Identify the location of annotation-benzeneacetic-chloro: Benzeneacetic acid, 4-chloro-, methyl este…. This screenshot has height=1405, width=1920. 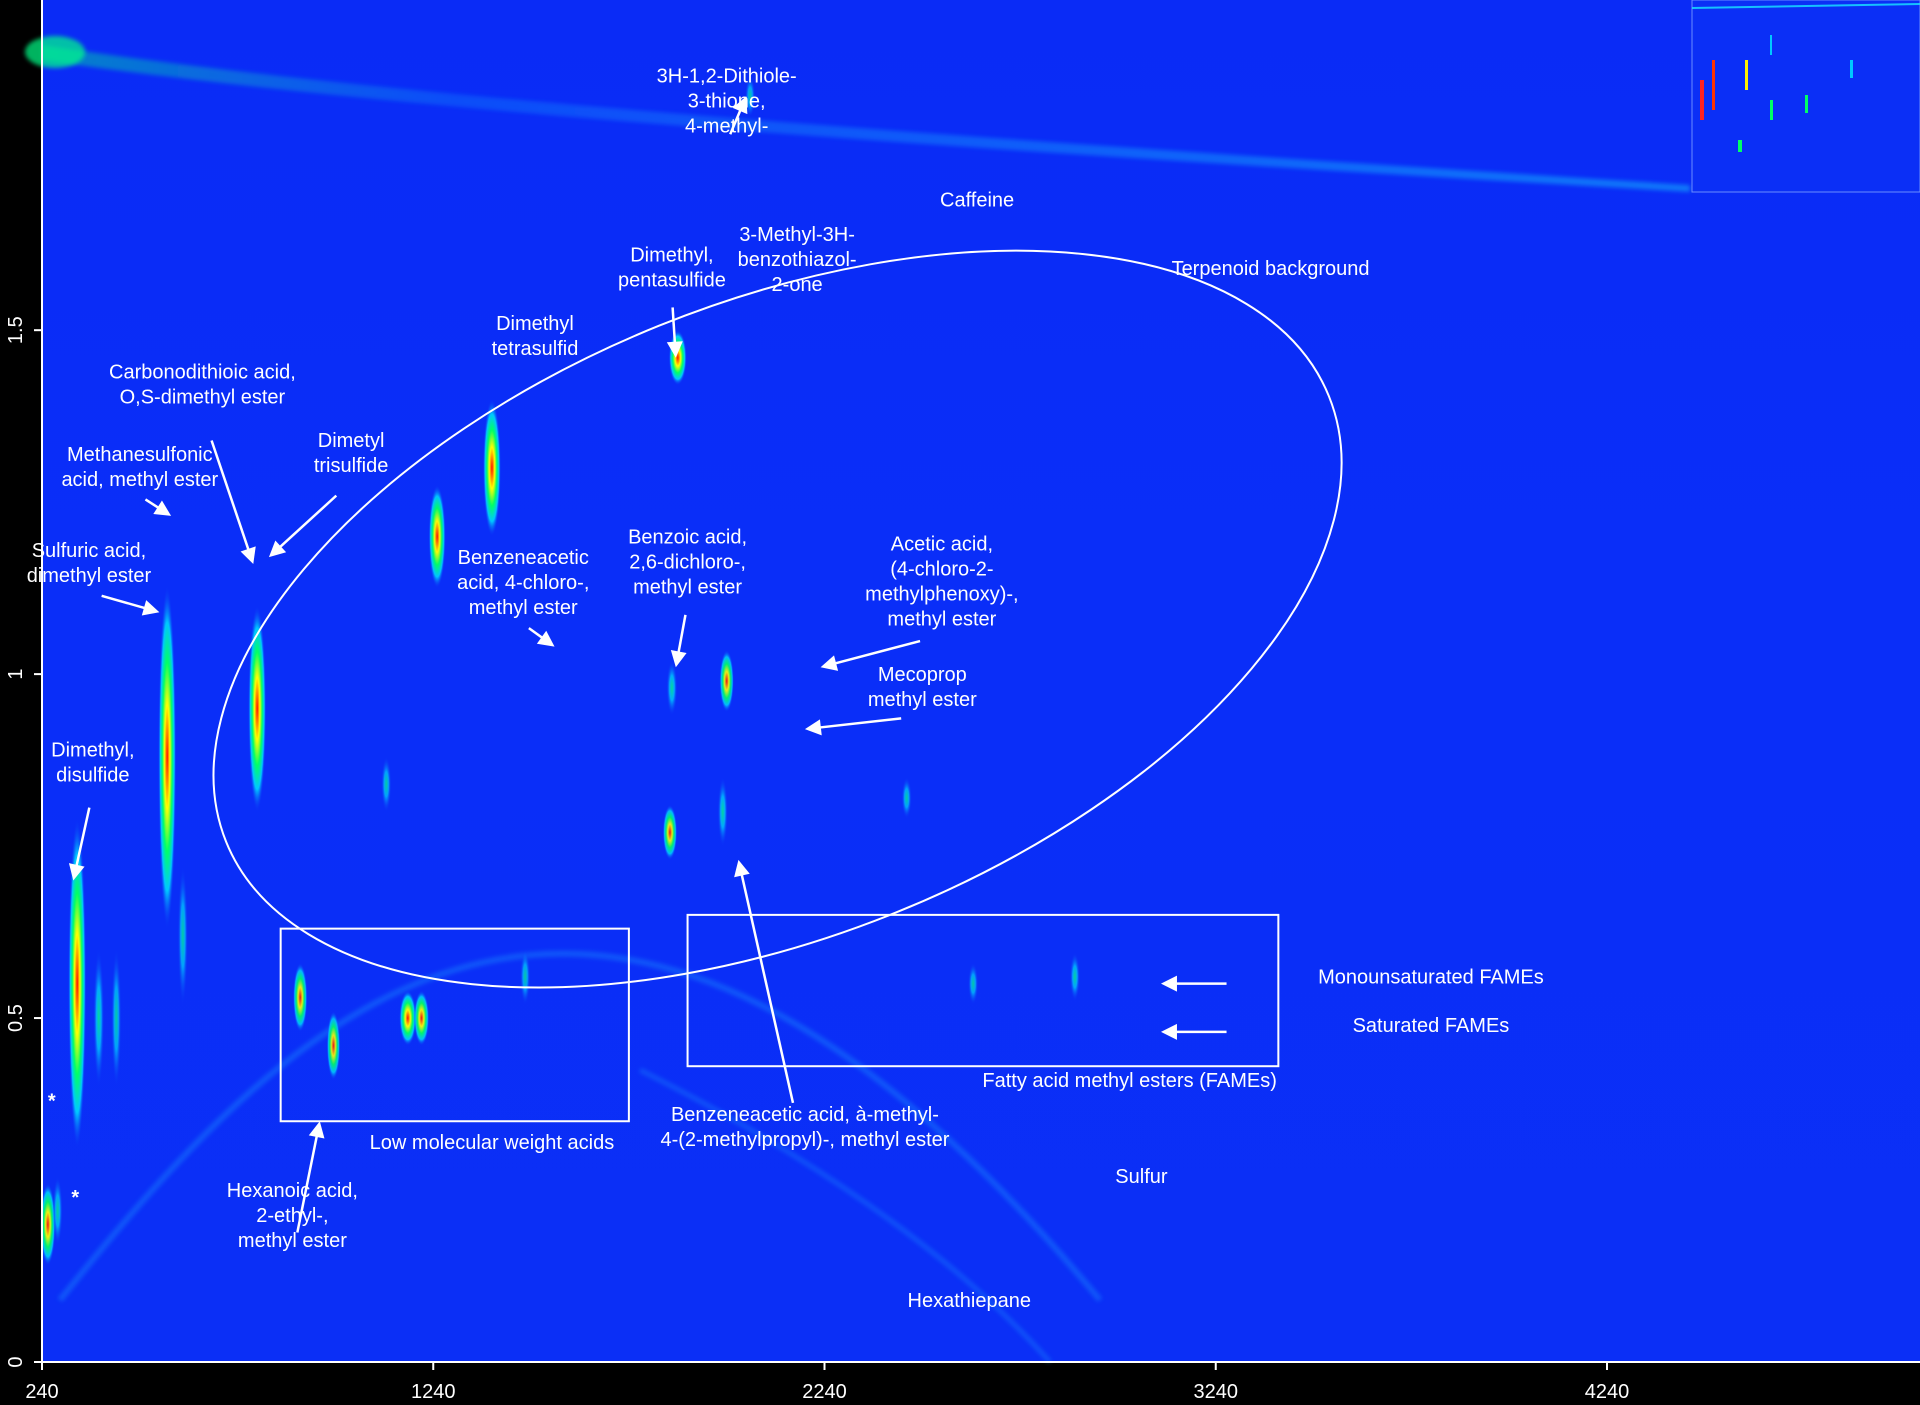
(523, 583).